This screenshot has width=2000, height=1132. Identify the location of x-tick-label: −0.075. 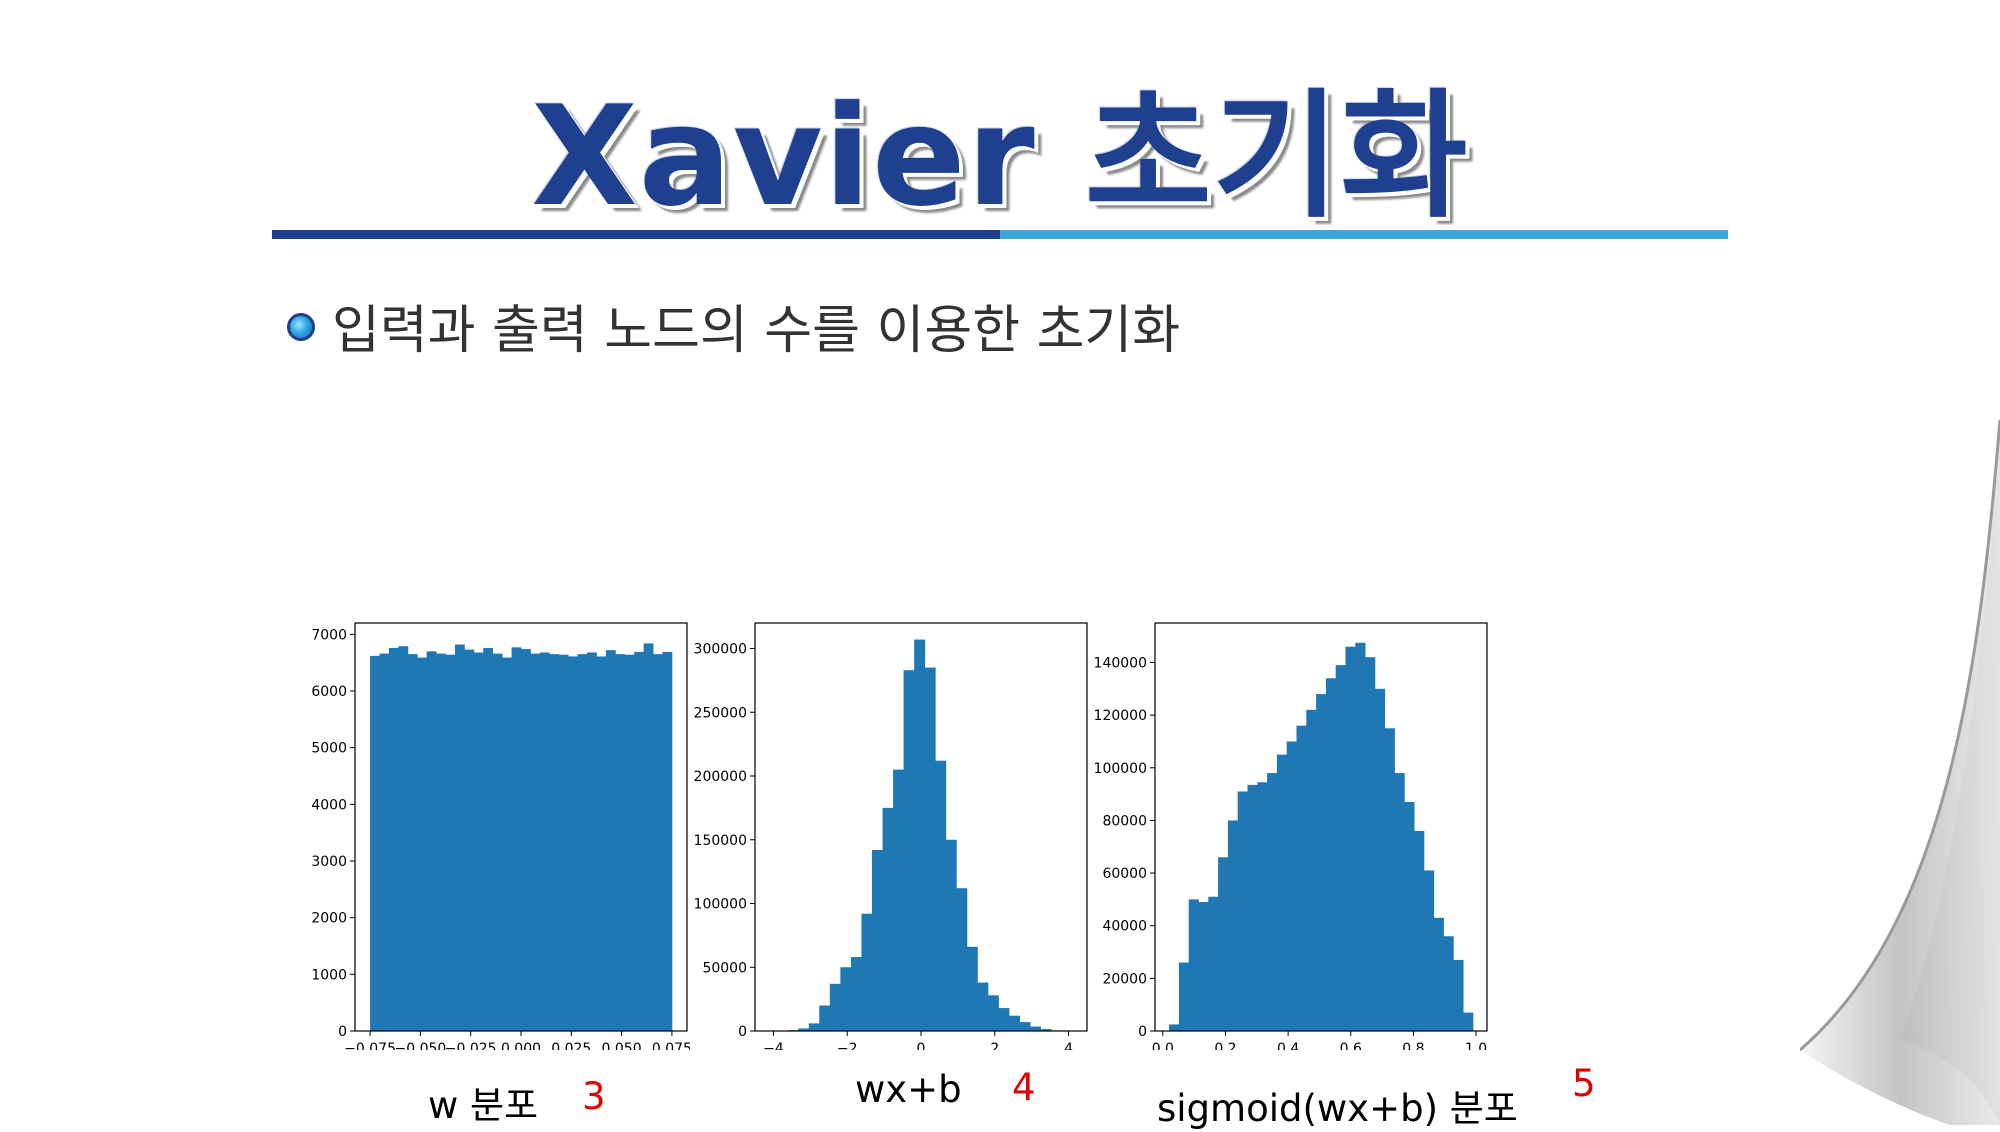
(370, 1045).